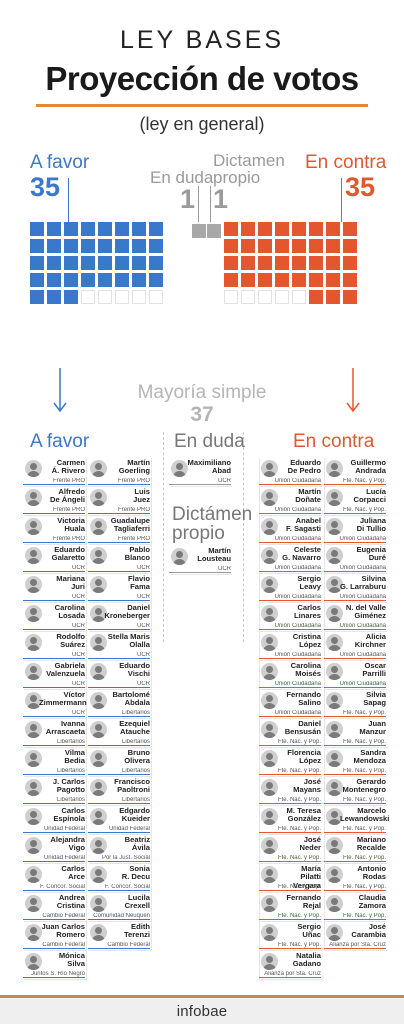 This screenshot has width=404, height=1024. I want to click on senator-card: Sergio Uñac Fte. Nac. y Pop., so click(290, 936).